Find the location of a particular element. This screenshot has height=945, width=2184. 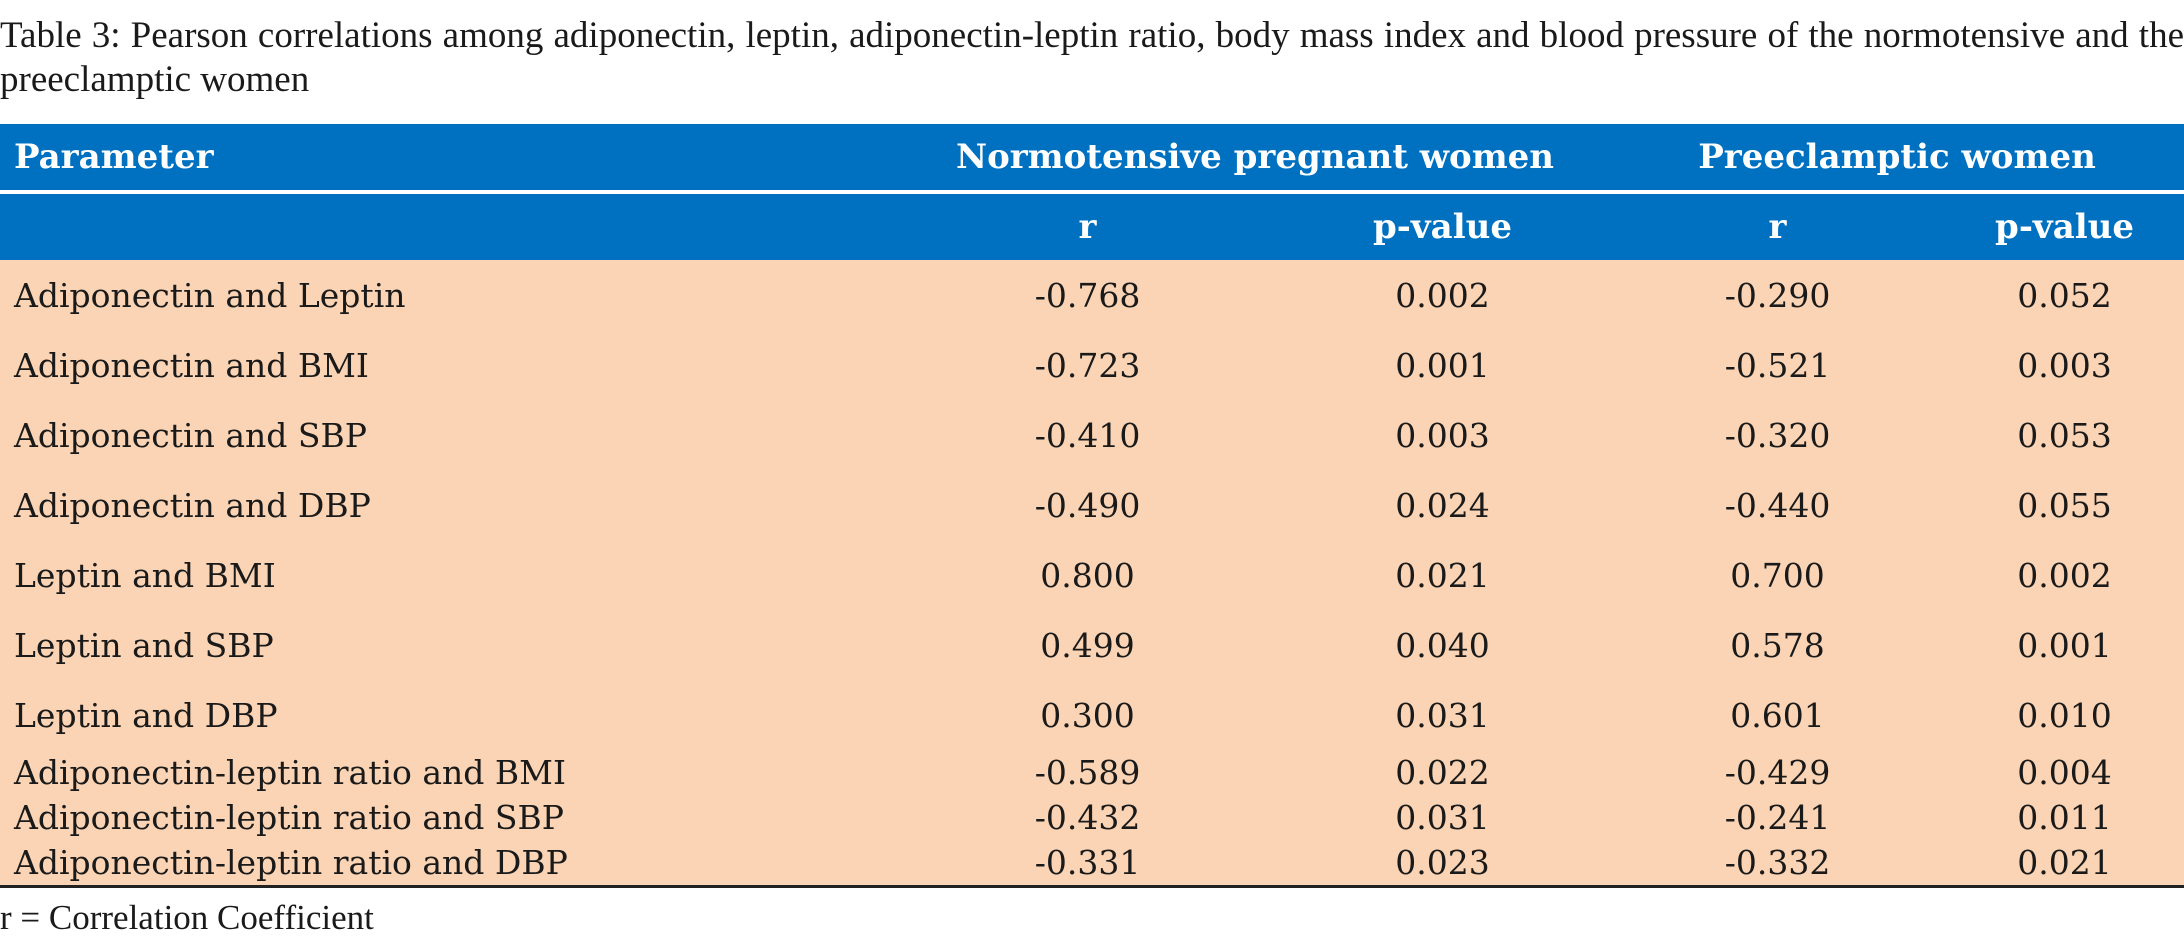

row-normotensive-r: 0.800 is located at coordinates (1087, 575).